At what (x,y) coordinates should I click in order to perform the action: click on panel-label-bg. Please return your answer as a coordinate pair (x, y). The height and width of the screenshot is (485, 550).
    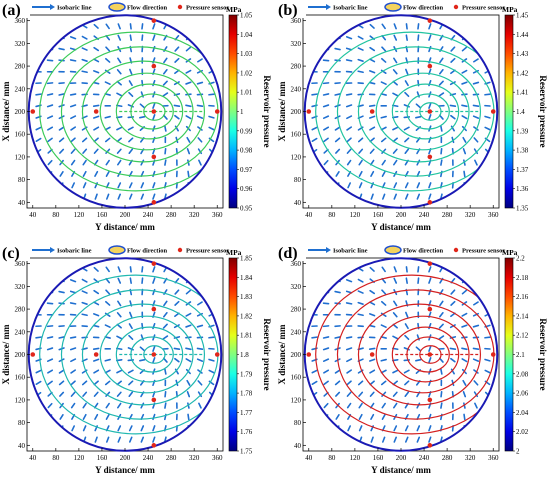
    Looking at the image, I should click on (15, 9).